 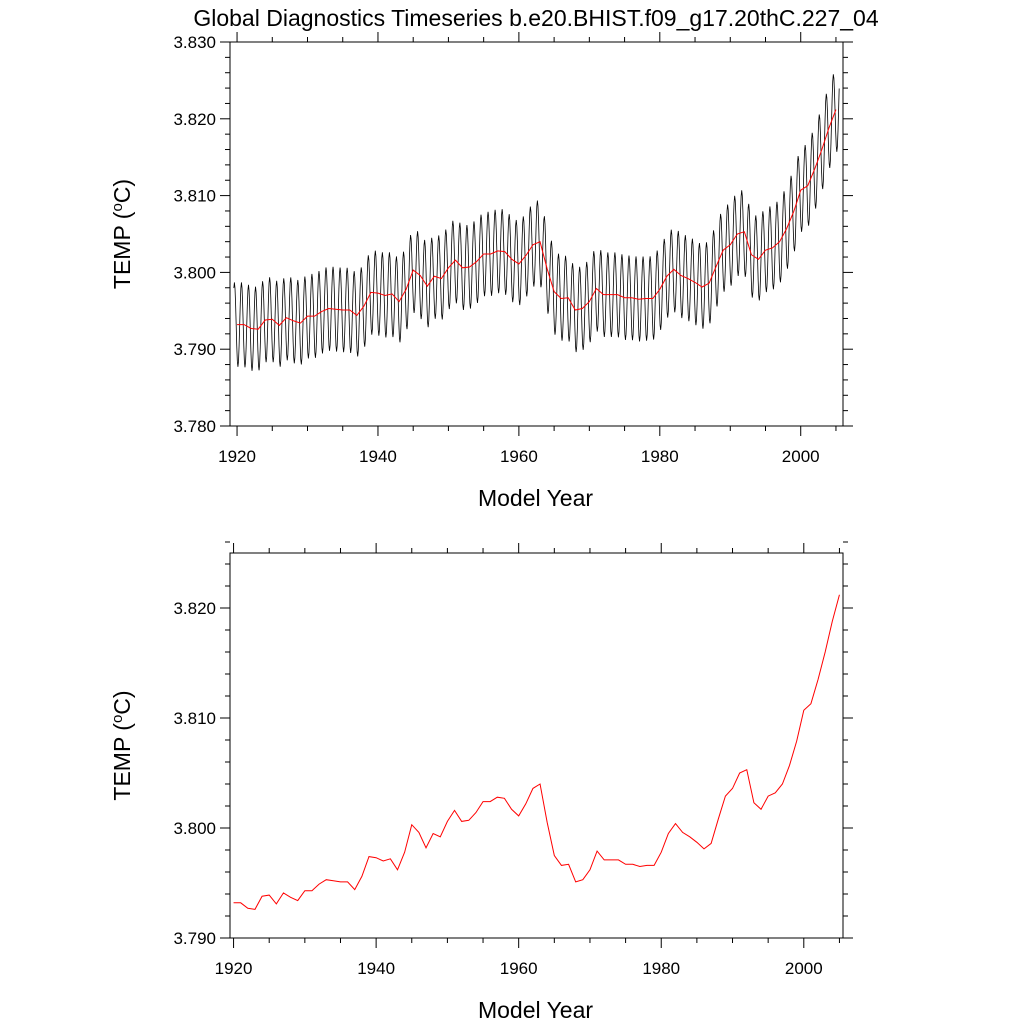 I want to click on y-tick-label: 3.830, so click(x=194, y=42).